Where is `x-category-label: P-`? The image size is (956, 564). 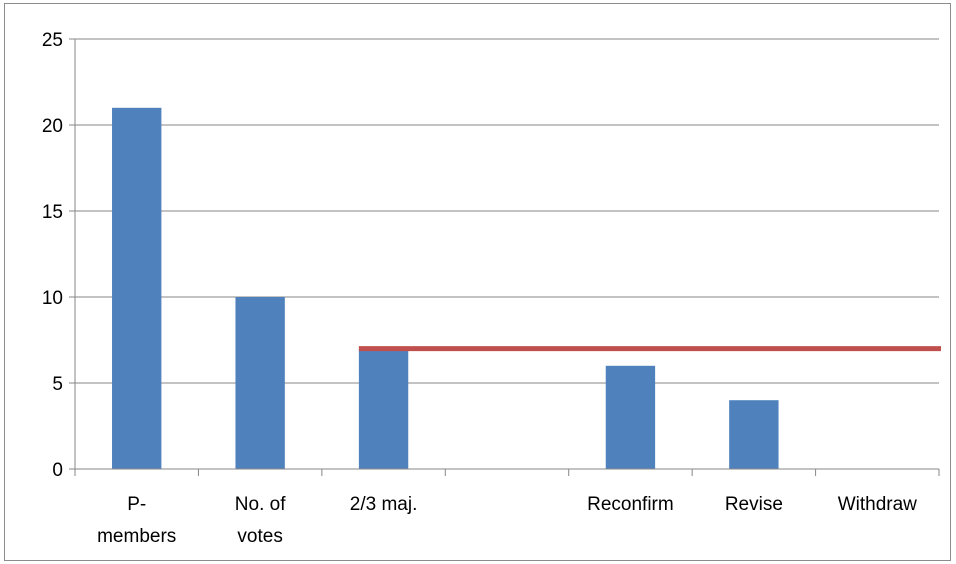 x-category-label: P- is located at coordinates (136, 504).